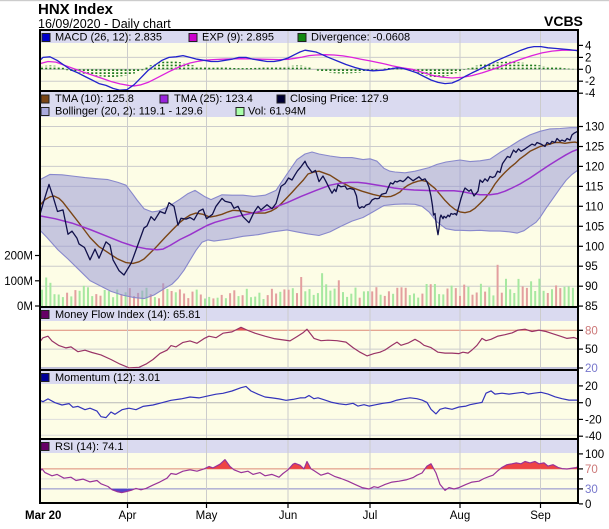  What do you see at coordinates (594, 187) in the screenshot?
I see `svg-text: 115` at bounding box center [594, 187].